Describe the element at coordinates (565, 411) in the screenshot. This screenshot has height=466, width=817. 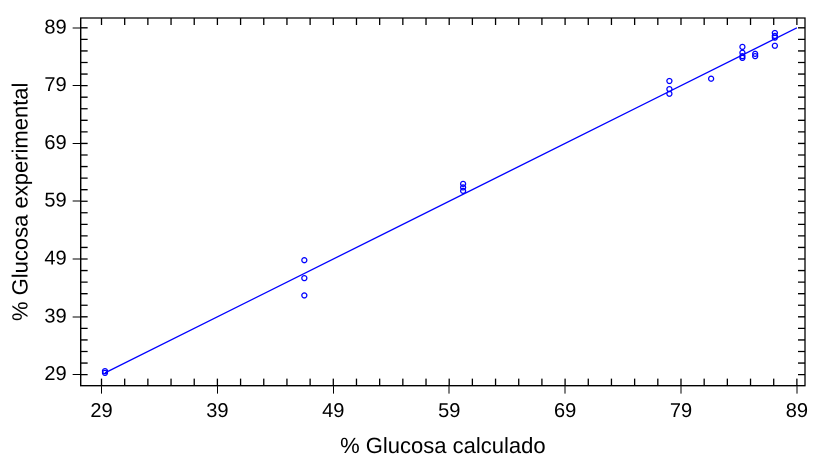
I see `x-tick-label: 69` at that location.